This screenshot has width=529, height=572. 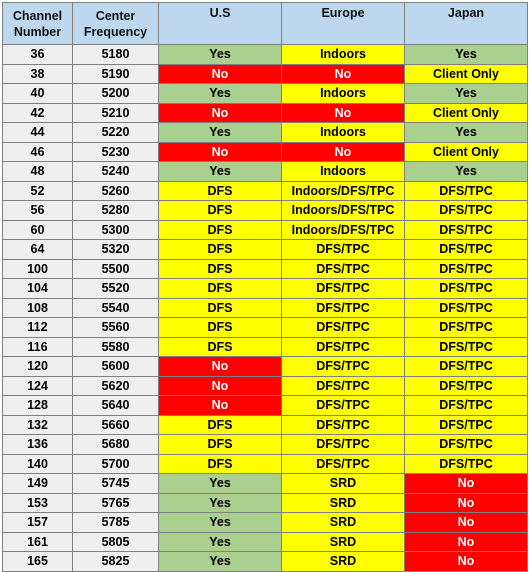 I want to click on channel-number-cell: 38, so click(x=37, y=73).